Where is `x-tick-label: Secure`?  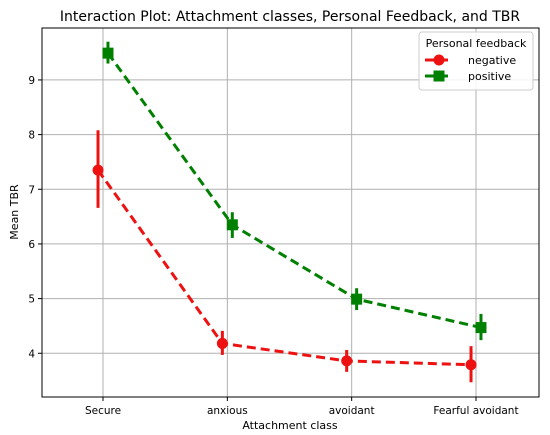
x-tick-label: Secure is located at coordinates (103, 411).